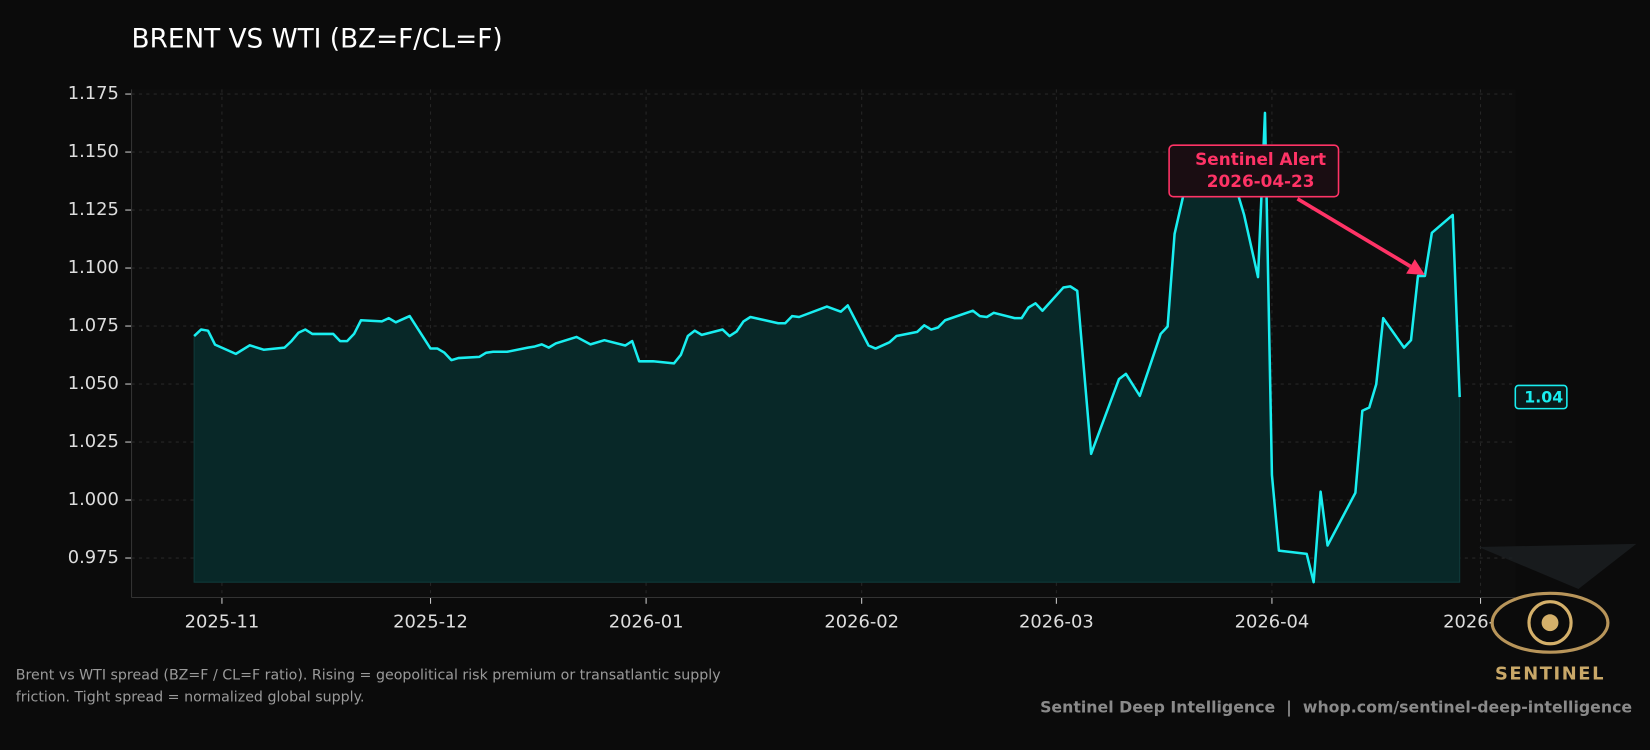 The width and height of the screenshot is (1650, 750). I want to click on logo-pupil, so click(1550, 623).